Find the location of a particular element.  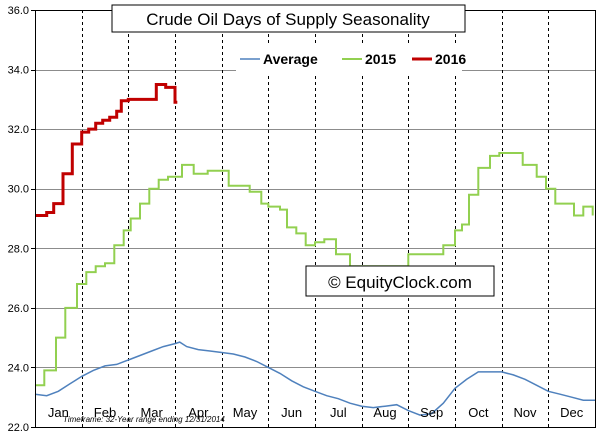

legend-label-average: Average is located at coordinates (290, 59).